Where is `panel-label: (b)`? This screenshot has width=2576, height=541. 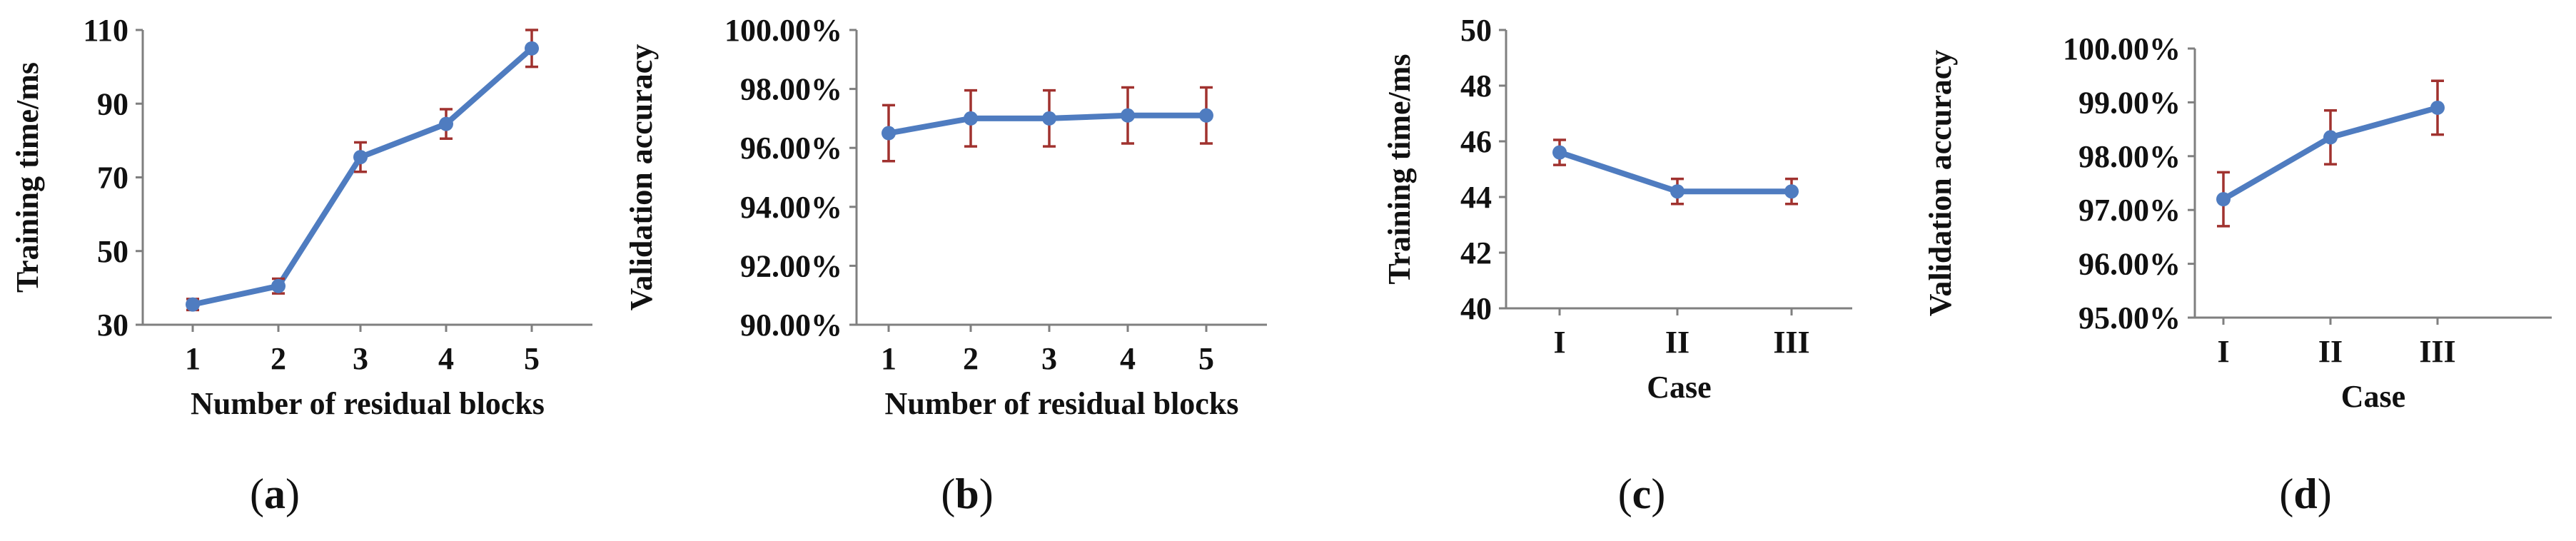 panel-label: (b) is located at coordinates (967, 493).